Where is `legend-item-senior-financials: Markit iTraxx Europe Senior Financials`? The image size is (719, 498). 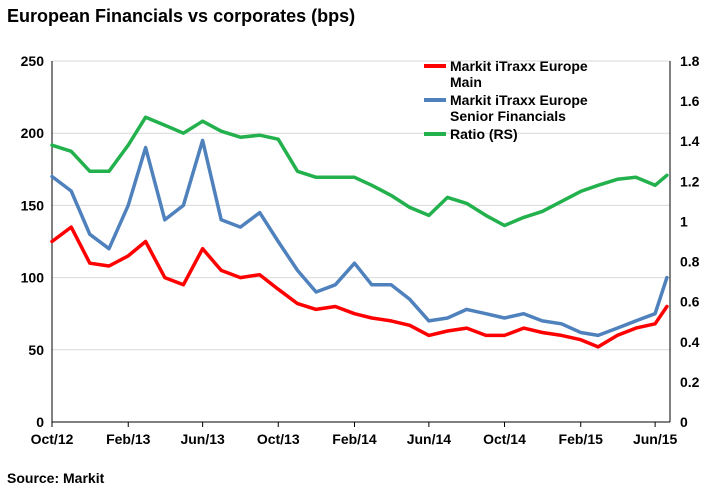
legend-item-senior-financials: Markit iTraxx Europe Senior Financials is located at coordinates (506, 108).